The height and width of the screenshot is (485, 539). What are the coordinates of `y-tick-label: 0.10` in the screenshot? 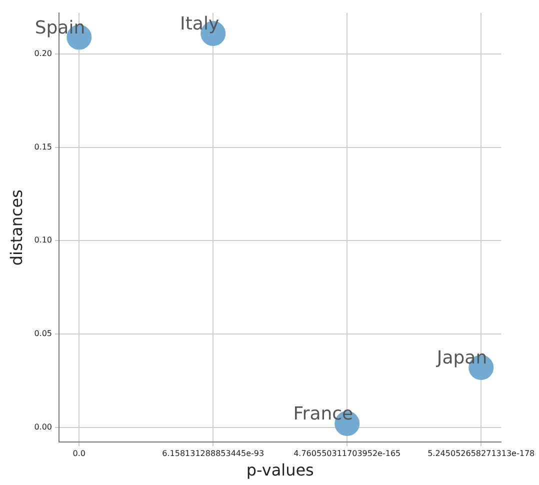 It's located at (43, 240).